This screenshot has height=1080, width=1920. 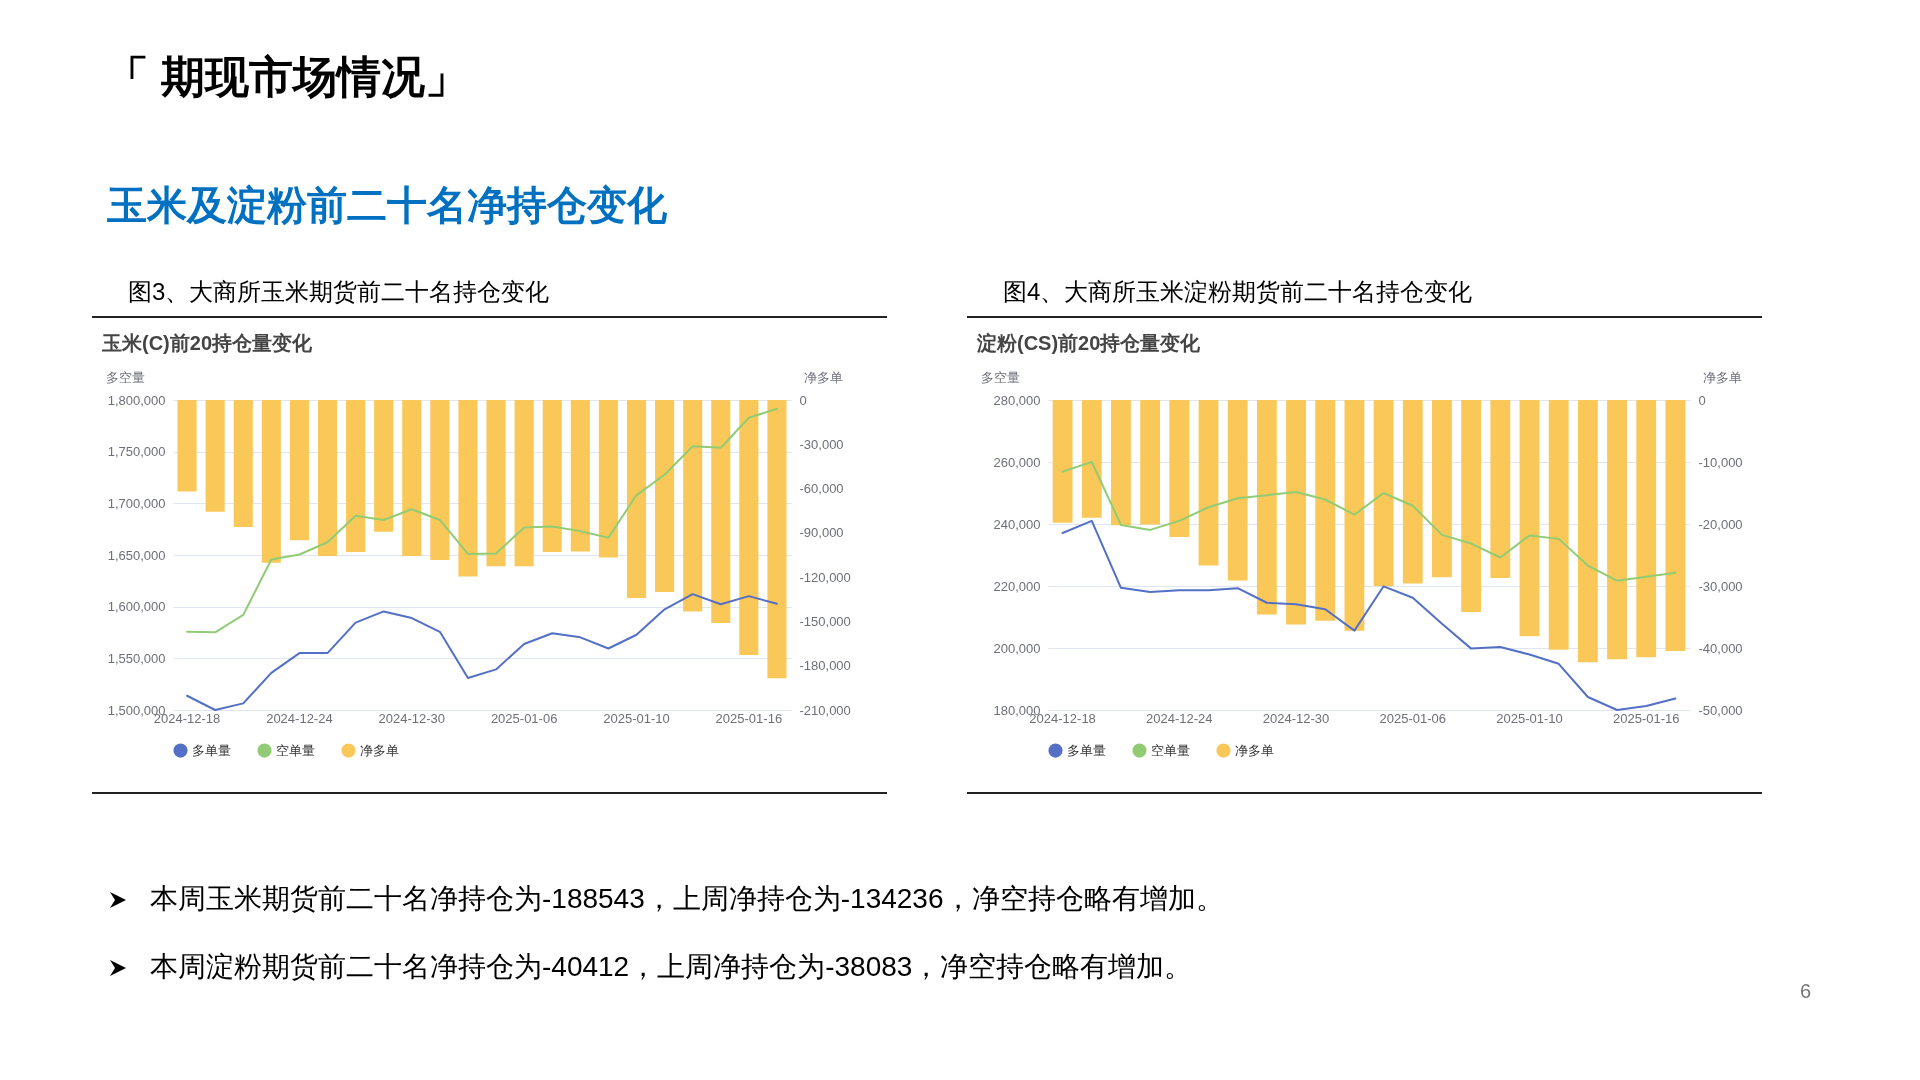 What do you see at coordinates (136, 452) in the screenshot?
I see `y-tick-label: 1,750,000` at bounding box center [136, 452].